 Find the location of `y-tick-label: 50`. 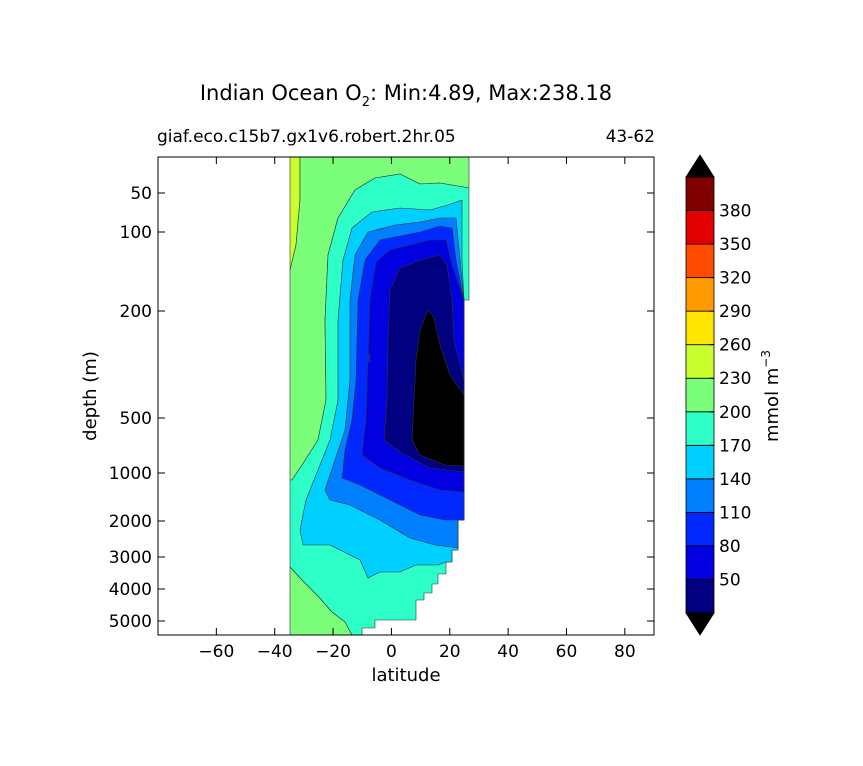

y-tick-label: 50 is located at coordinates (141, 194).